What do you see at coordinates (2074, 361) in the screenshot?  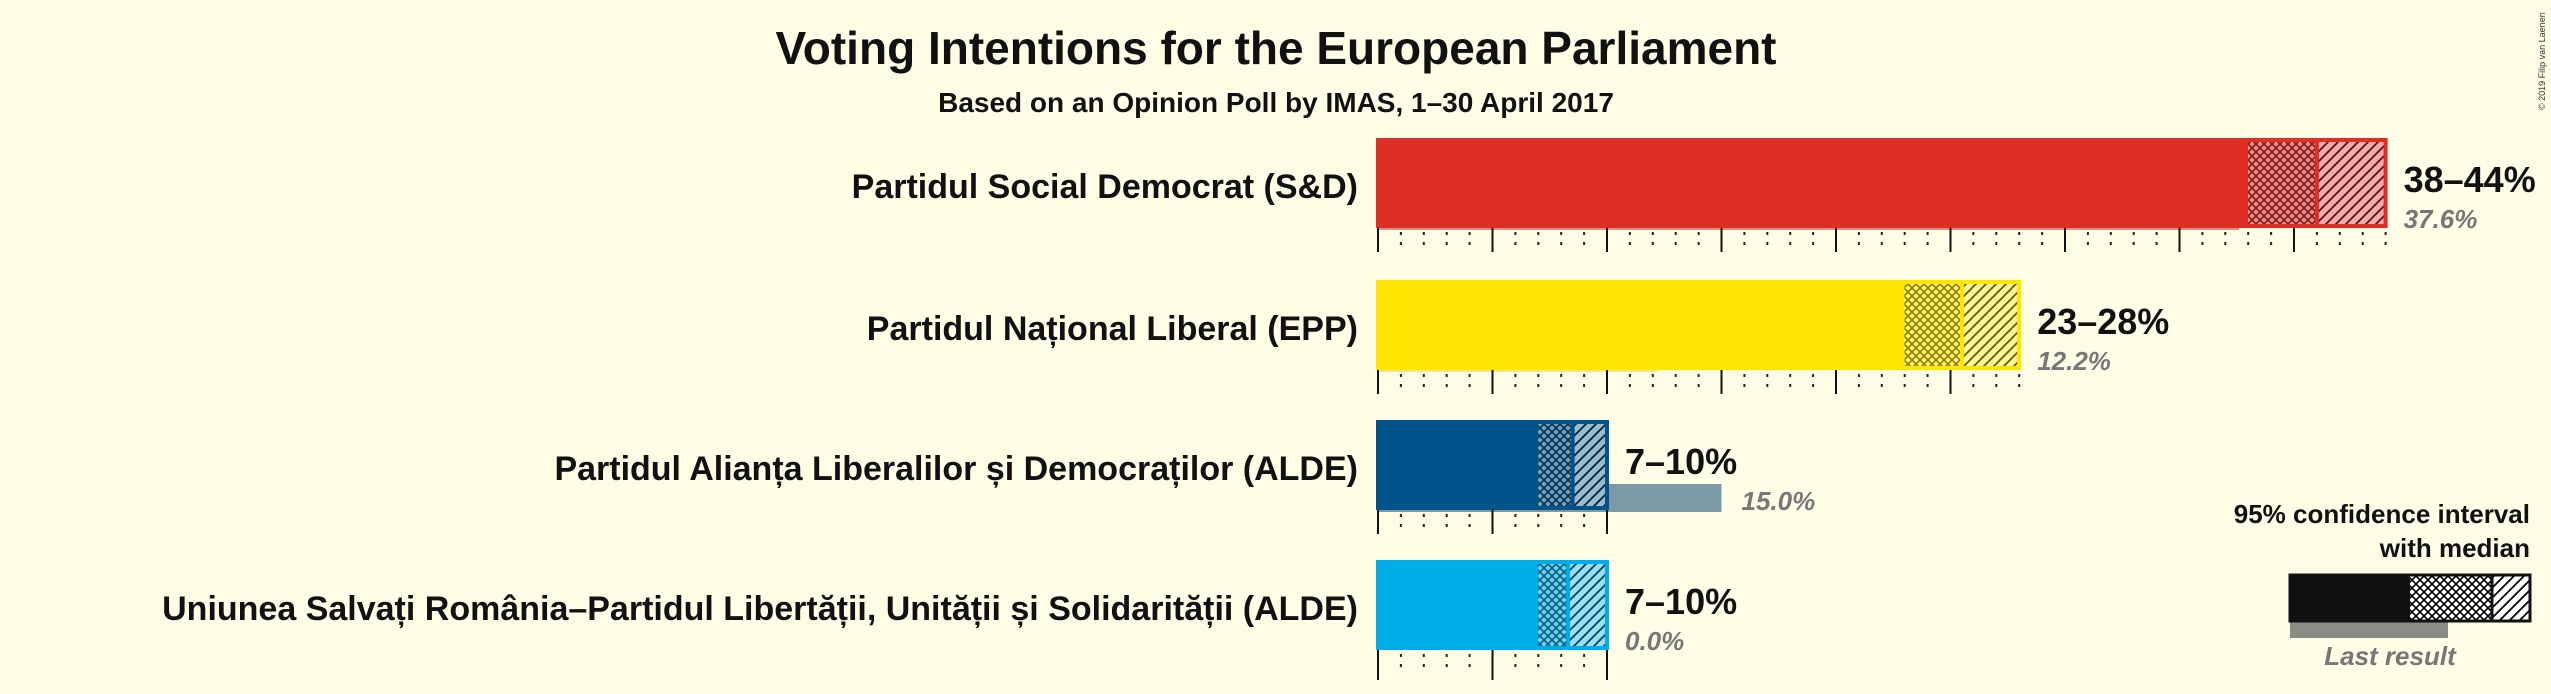 I see `last-result-label: 12.2%` at bounding box center [2074, 361].